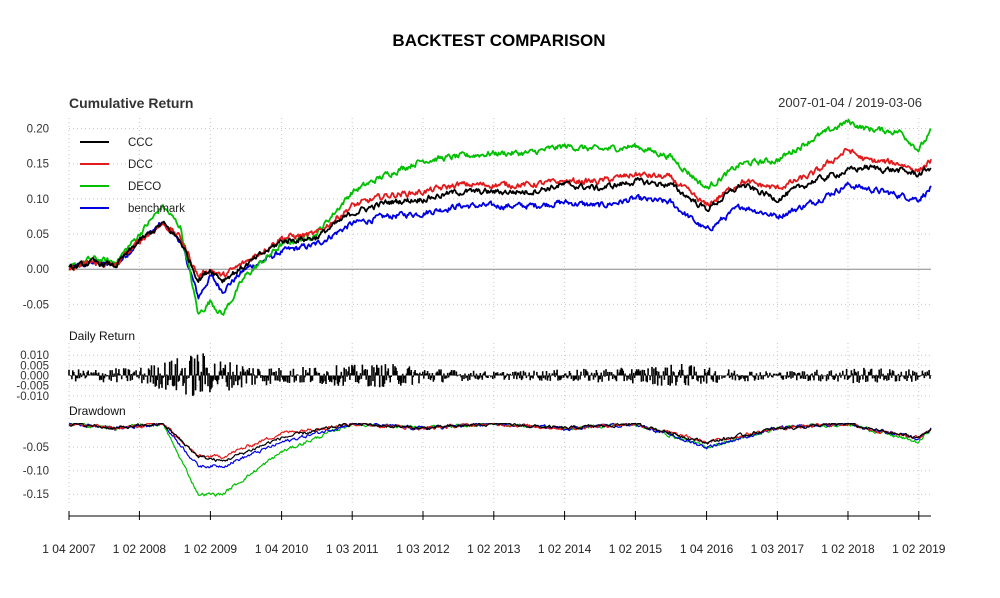 The image size is (1000, 598). I want to click on y-tick-label: 0.10, so click(38, 200).